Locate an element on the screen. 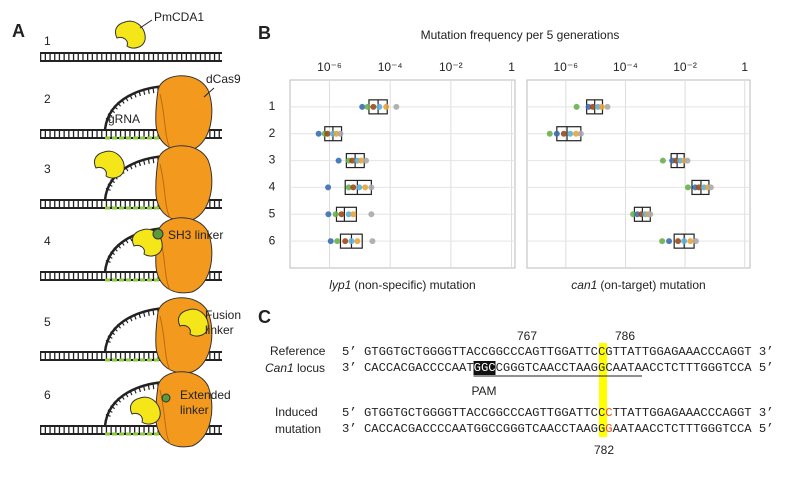 This screenshot has width=790, height=493. x-axis-gene: lyp1 is located at coordinates (340, 285).